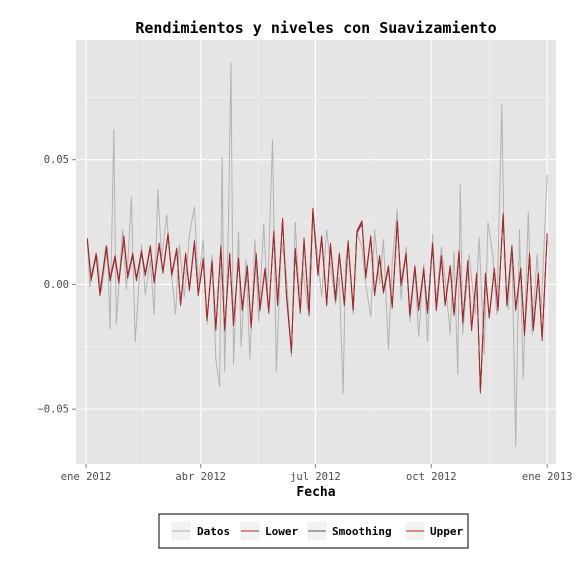 This screenshot has height=573, width=575. I want to click on y-tick-label: 0.00, so click(56, 285).